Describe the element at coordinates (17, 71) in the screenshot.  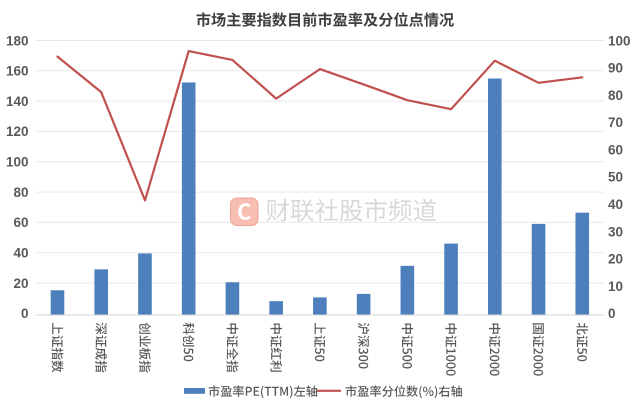
I see `svg-text: 160` at that location.